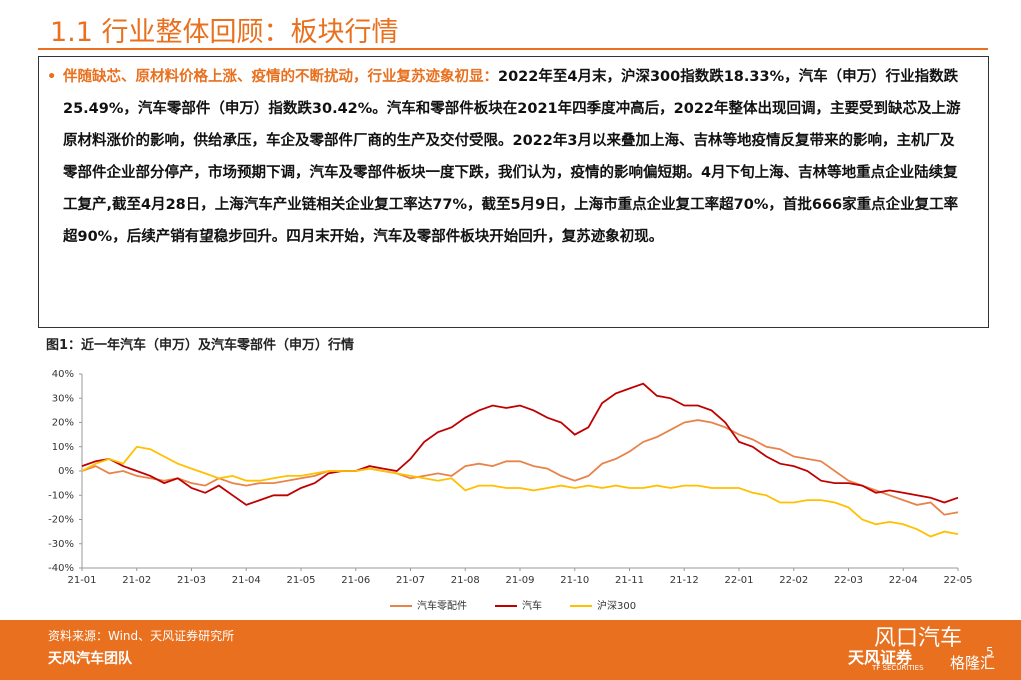 This screenshot has width=1021, height=680. What do you see at coordinates (880, 657) in the screenshot?
I see `brand: 天风证券` at bounding box center [880, 657].